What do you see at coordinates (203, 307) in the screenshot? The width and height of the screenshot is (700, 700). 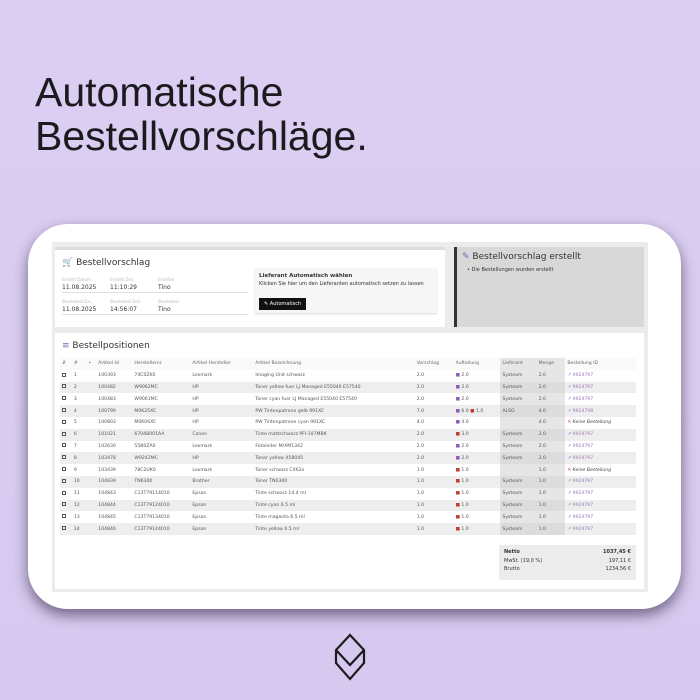 I see `field-5: Bearbeiter Tino` at bounding box center [203, 307].